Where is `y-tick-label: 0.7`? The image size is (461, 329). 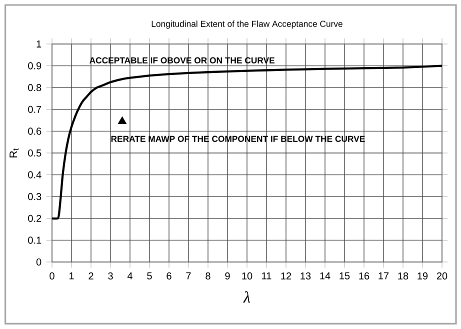
y-tick-label: 0.7 is located at coordinates (35, 109).